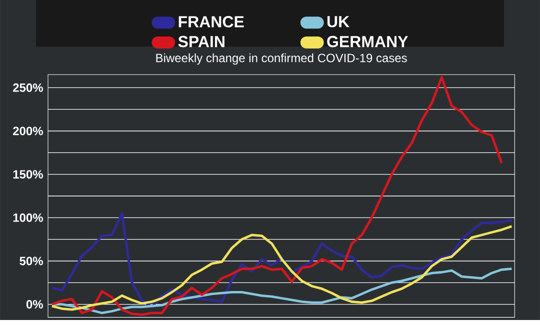 The image size is (540, 326). What do you see at coordinates (28, 174) in the screenshot?
I see `y-tick-label: 150%` at bounding box center [28, 174].